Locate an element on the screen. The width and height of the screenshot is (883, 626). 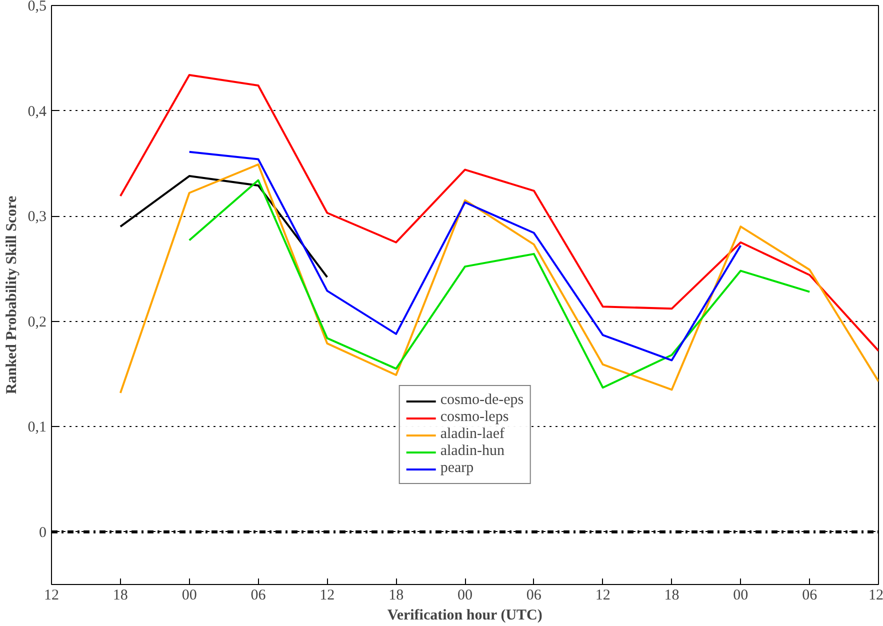
y-tick-label: 0,1 is located at coordinates (37, 428).